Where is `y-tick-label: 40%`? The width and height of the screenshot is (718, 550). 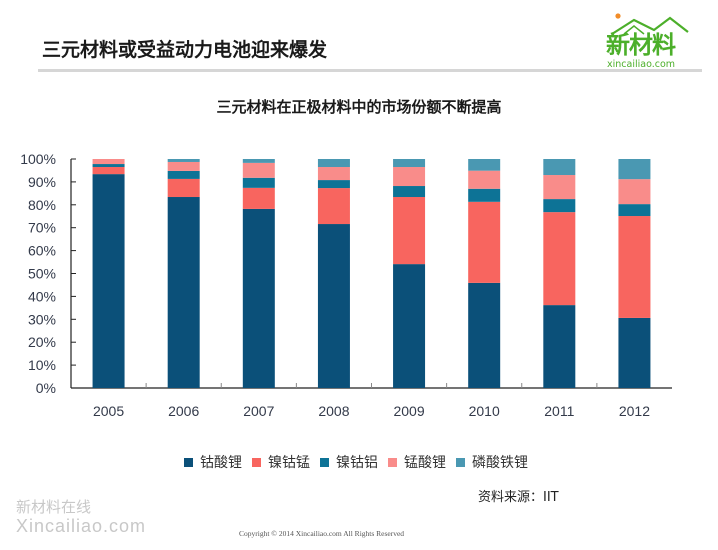
y-tick-label: 40% is located at coordinates (42, 296).